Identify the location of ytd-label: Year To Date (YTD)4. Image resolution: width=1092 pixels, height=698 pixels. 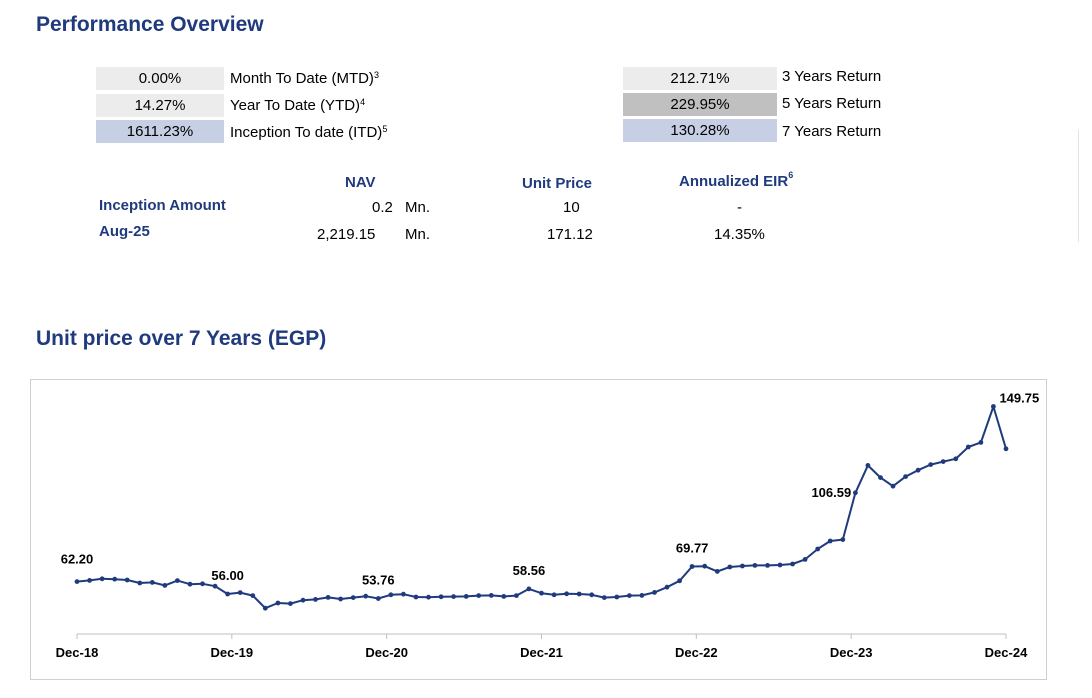
(298, 105).